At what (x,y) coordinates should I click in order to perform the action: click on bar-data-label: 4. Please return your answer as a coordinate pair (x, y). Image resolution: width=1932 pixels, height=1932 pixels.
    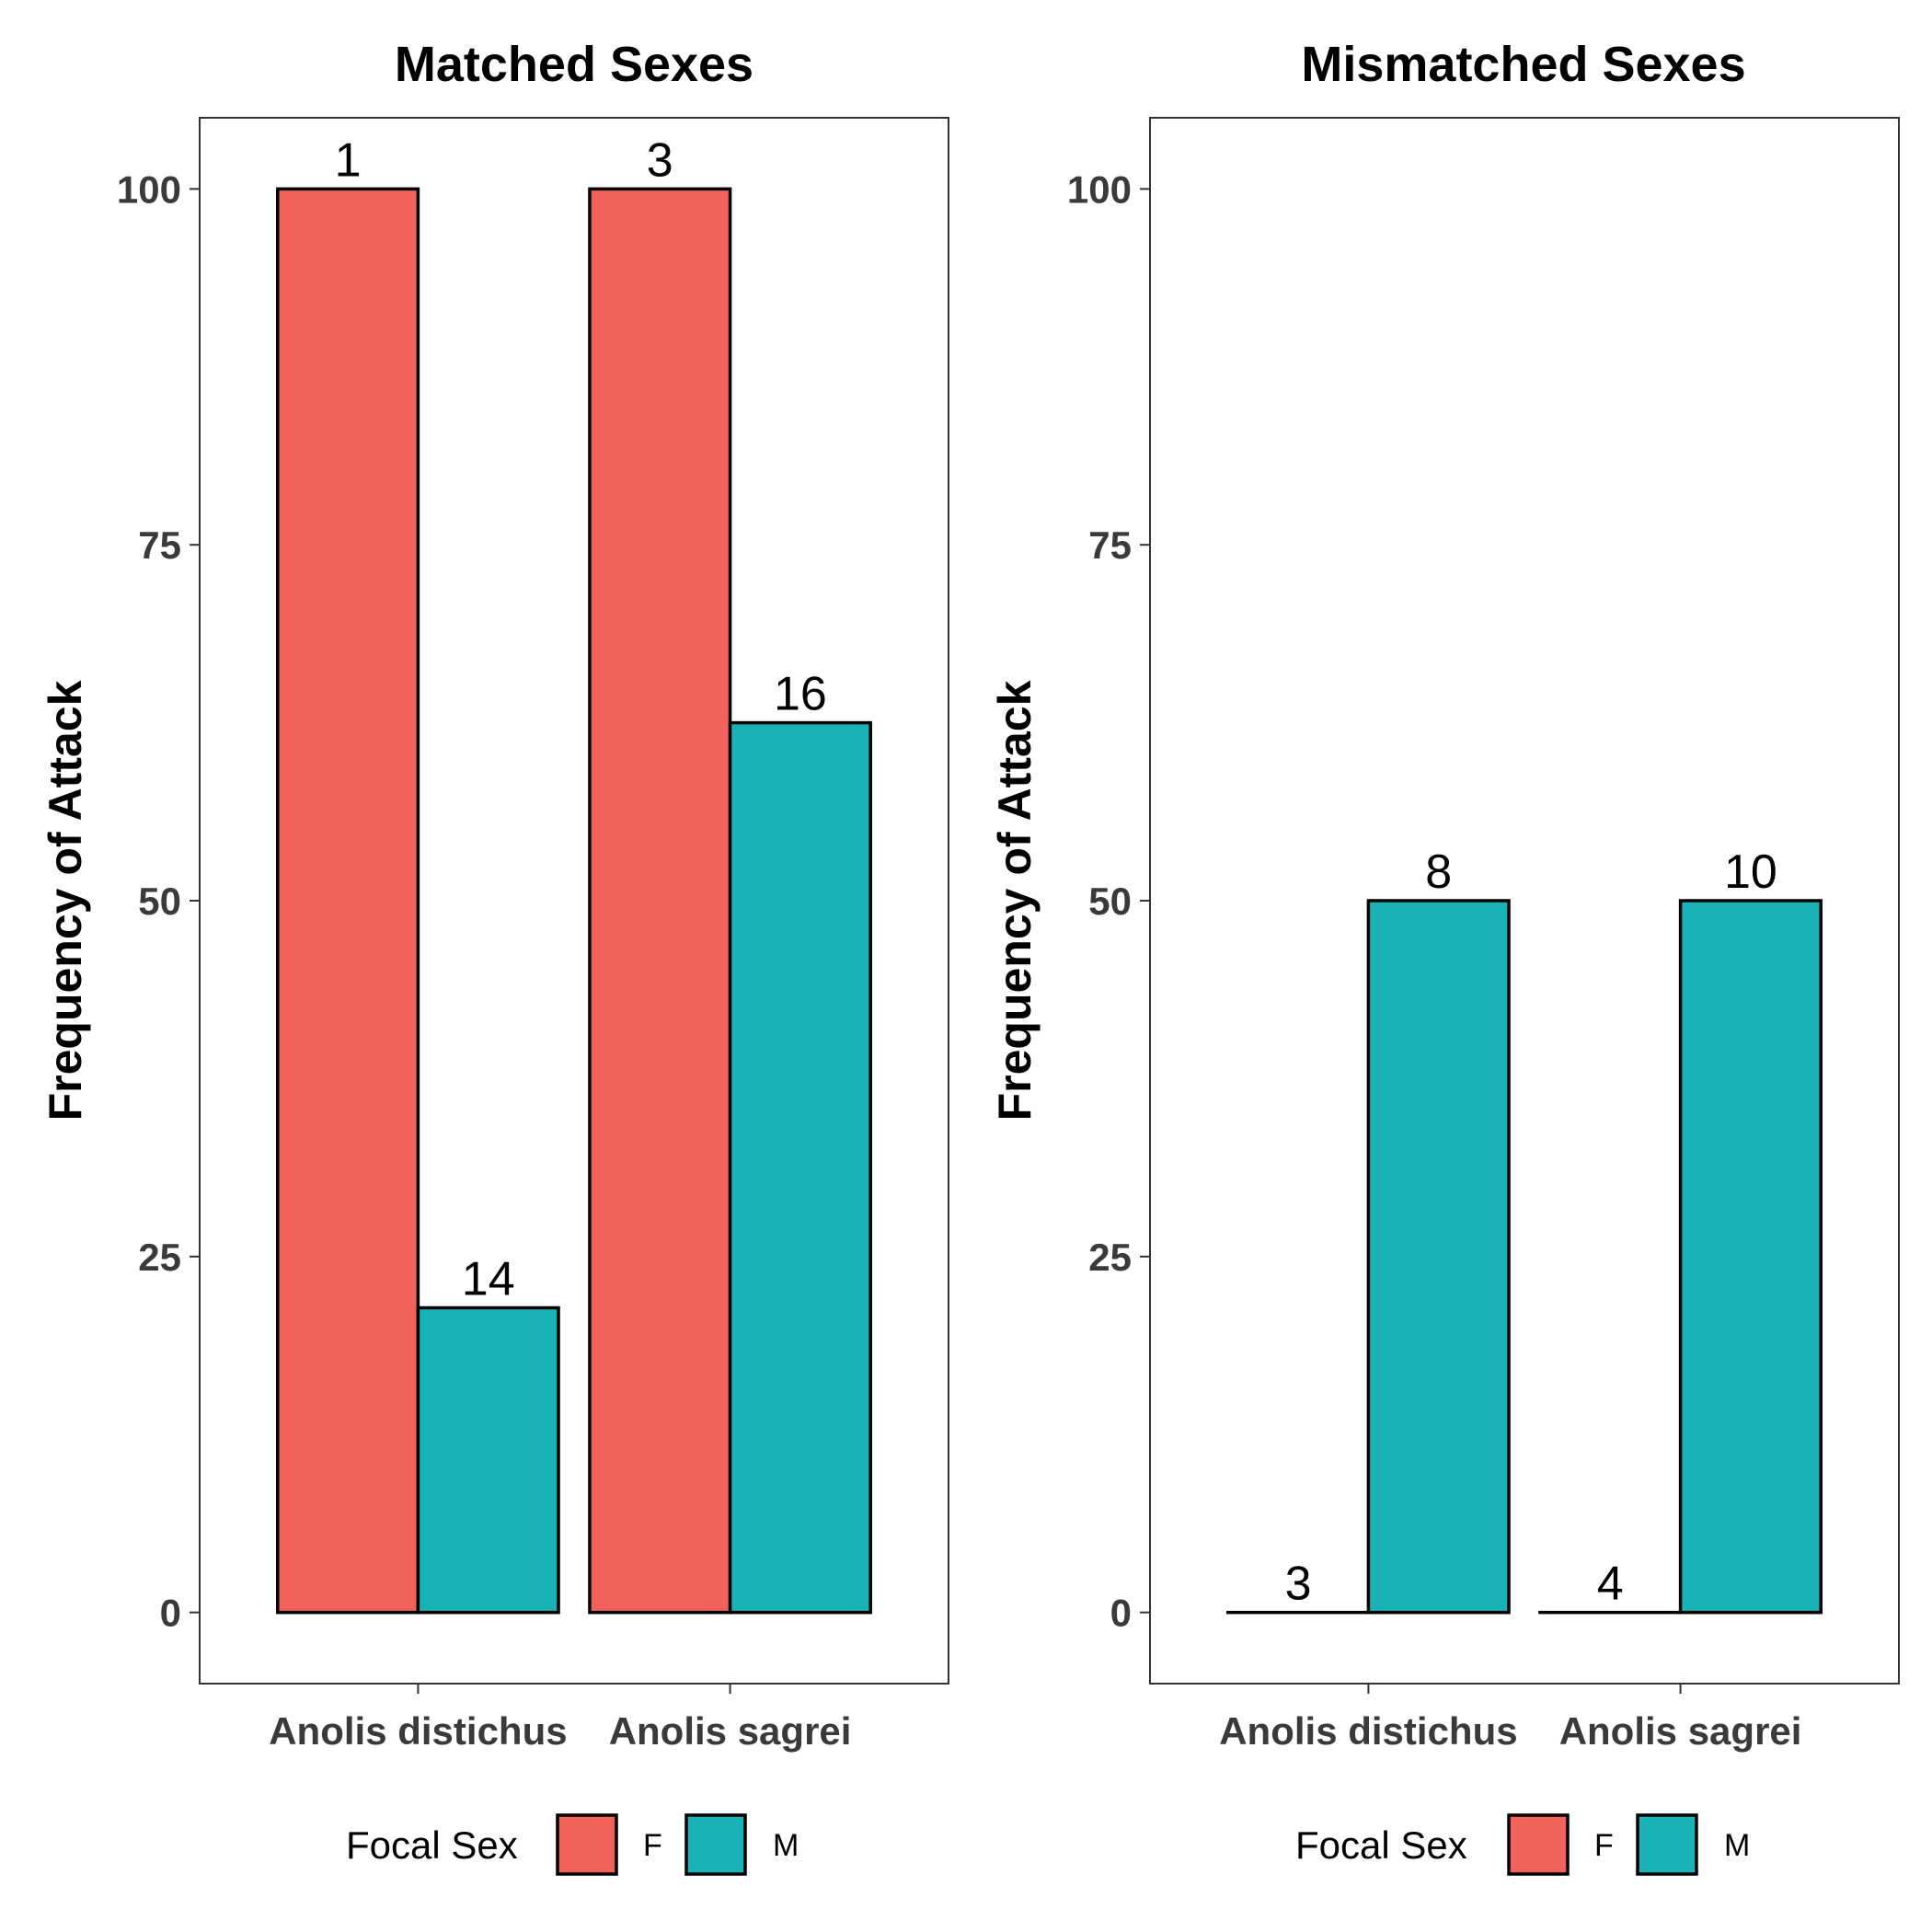
    Looking at the image, I should click on (1610, 1584).